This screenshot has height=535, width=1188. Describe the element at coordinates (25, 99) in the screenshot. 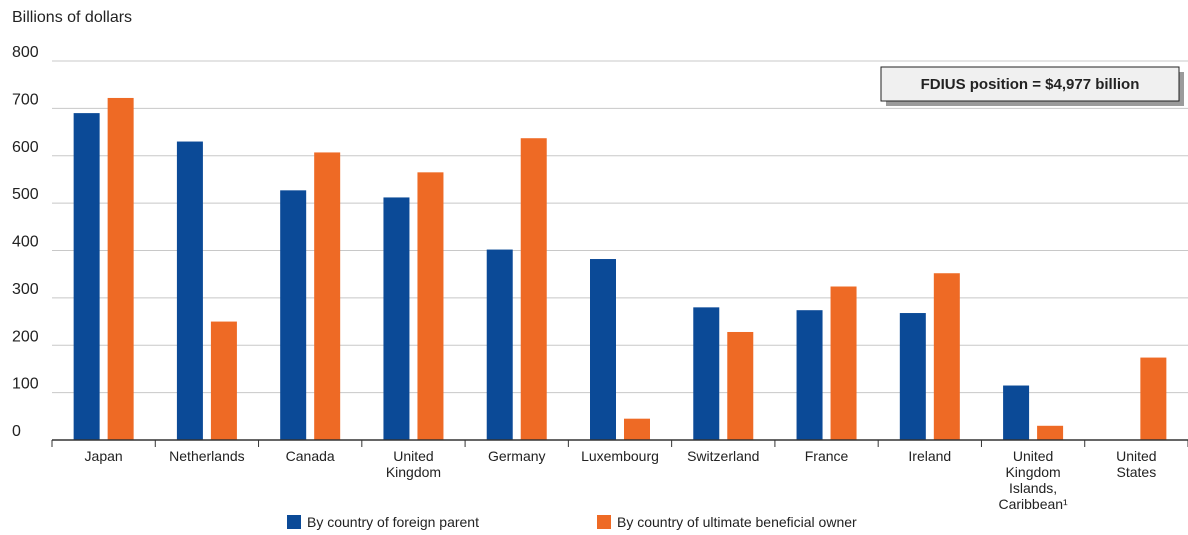

I see `y-tick-label: 700` at that location.